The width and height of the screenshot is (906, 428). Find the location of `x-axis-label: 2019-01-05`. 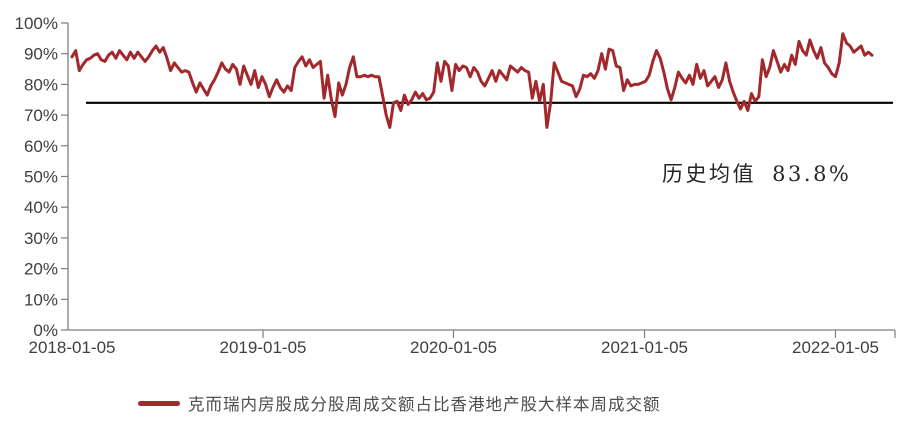

x-axis-label: 2019-01-05 is located at coordinates (263, 347).